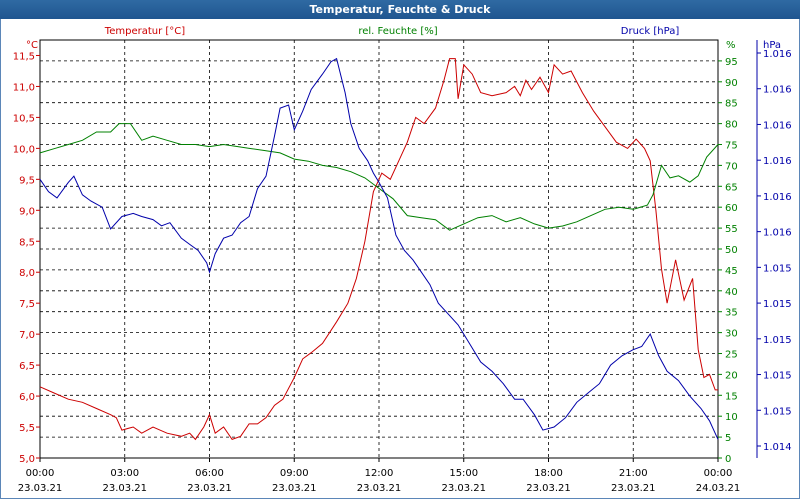  I want to click on x-tick-time-label: 06:00, so click(209, 473).